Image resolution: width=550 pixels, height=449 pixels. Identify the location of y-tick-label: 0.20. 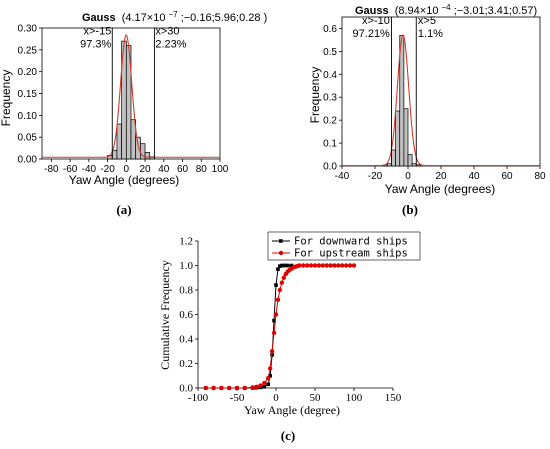
(28, 72).